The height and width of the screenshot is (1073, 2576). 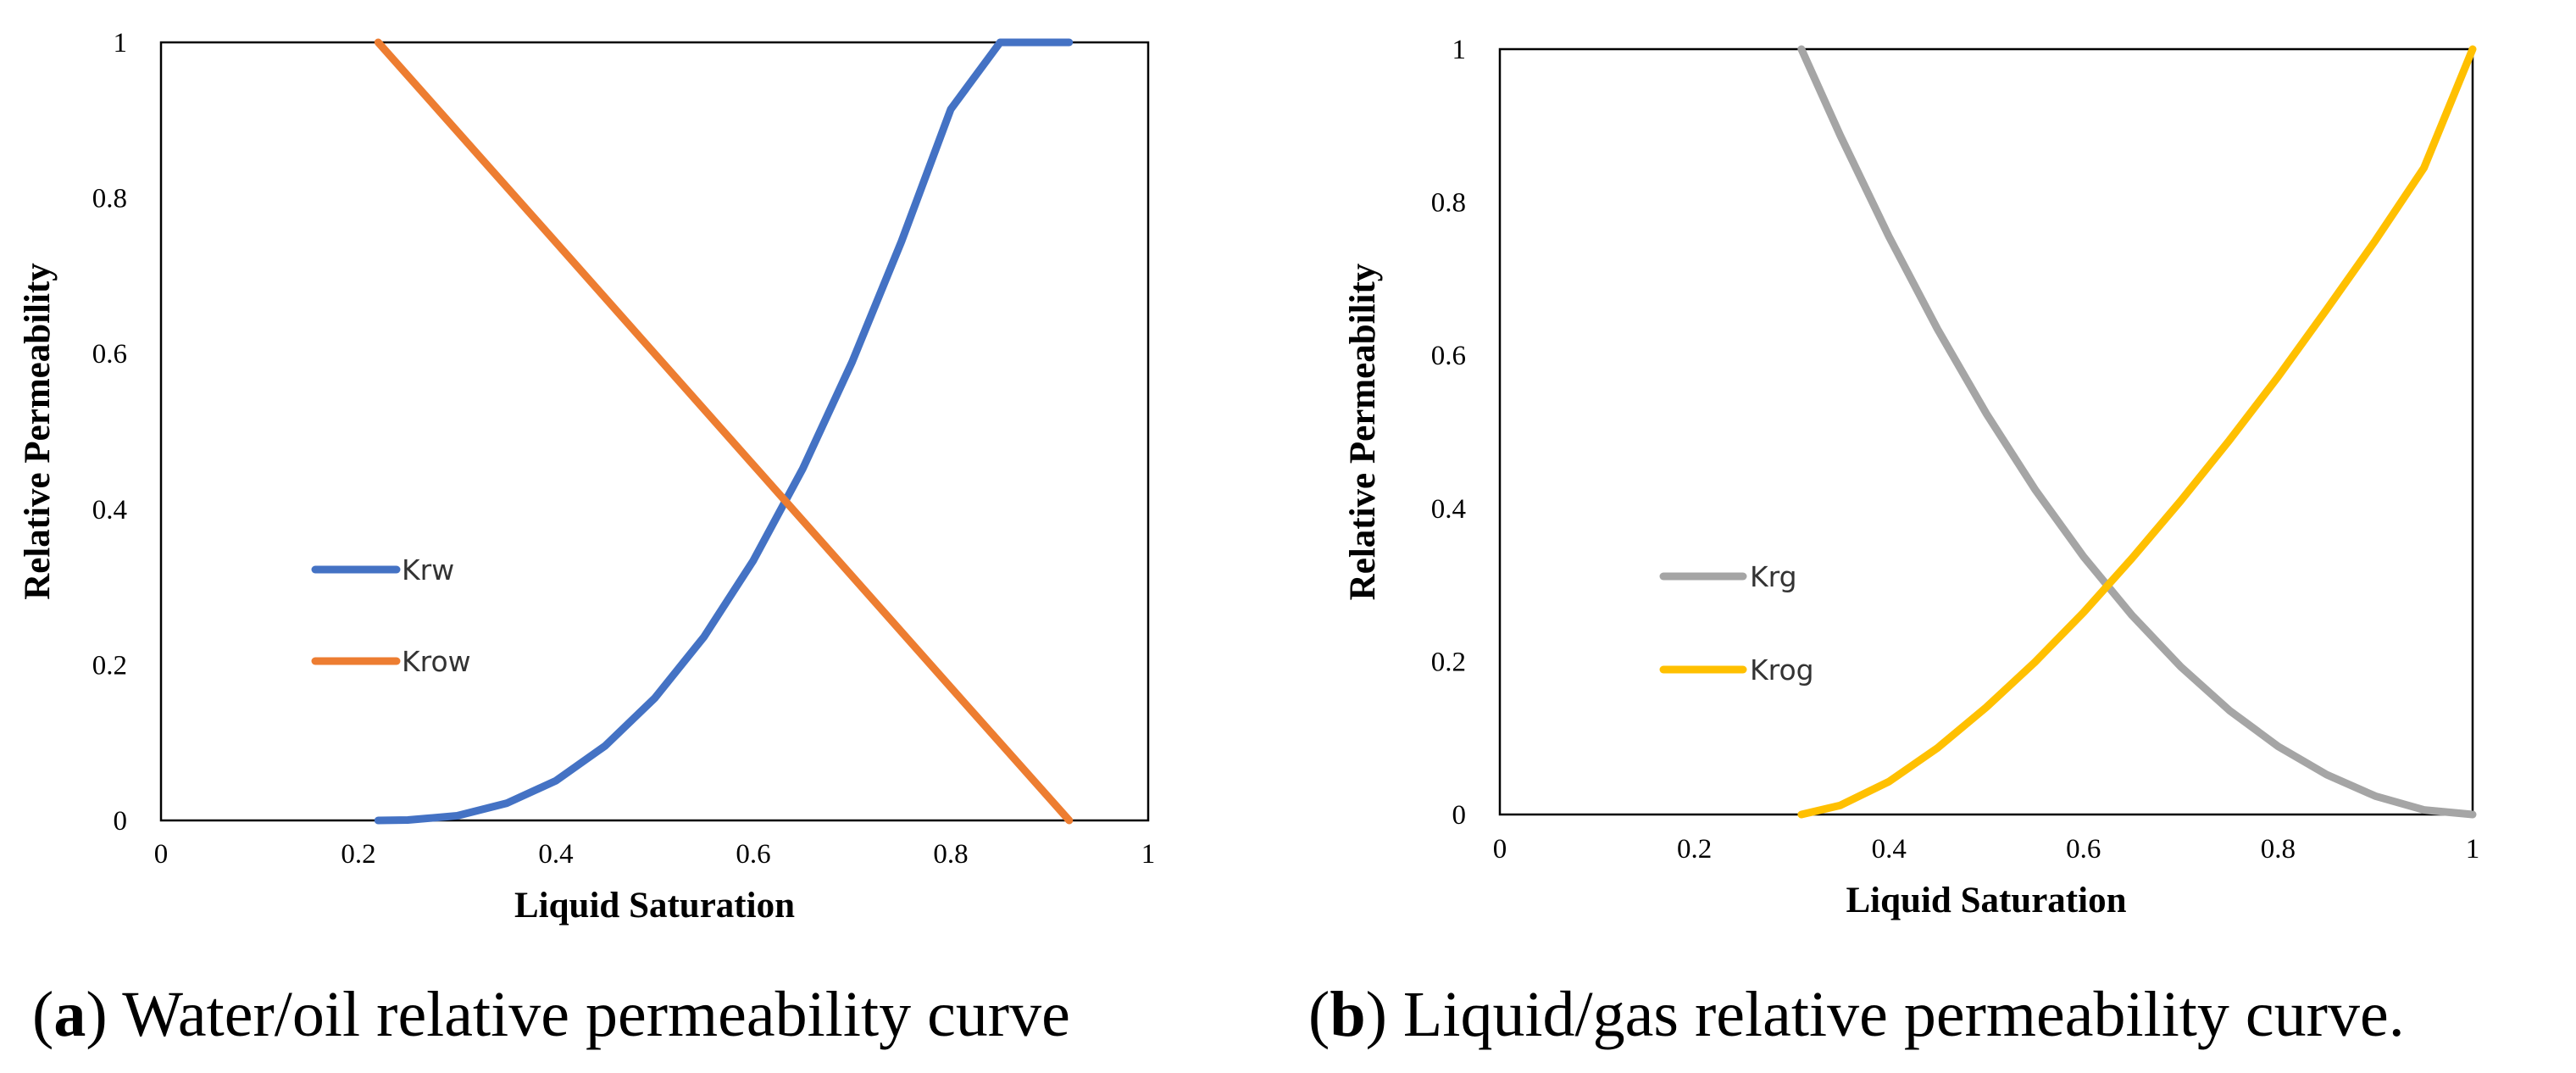 I want to click on caption-panel-letter: b, so click(x=1347, y=1014).